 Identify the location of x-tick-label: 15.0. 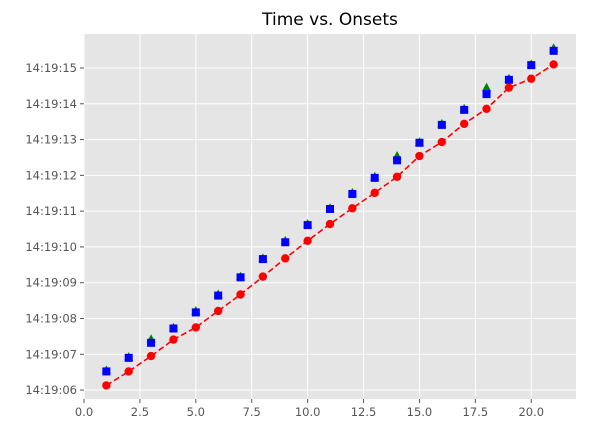
(420, 412).